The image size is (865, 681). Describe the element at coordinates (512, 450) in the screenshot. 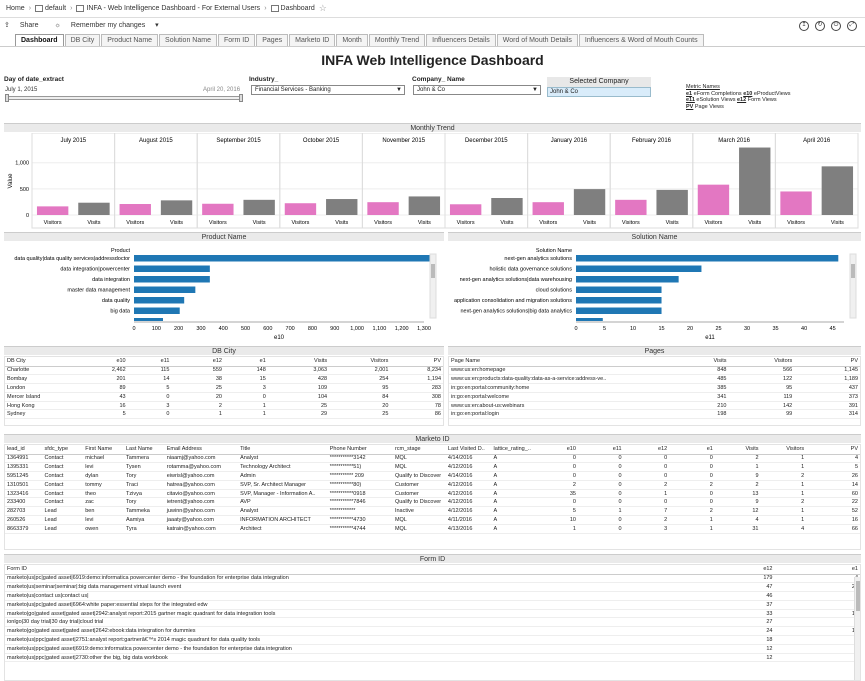

I see `column-header: lattice_rating_..` at that location.